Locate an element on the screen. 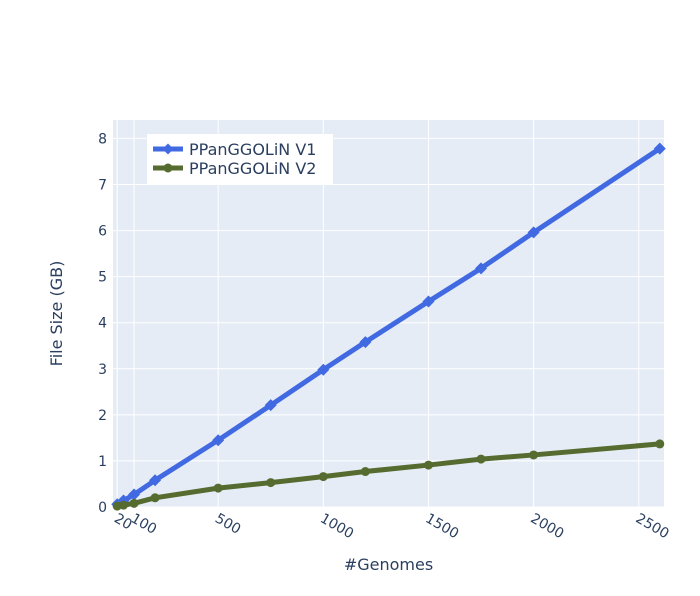 The image size is (700, 596). x-tick-label: 1000 is located at coordinates (336, 527).